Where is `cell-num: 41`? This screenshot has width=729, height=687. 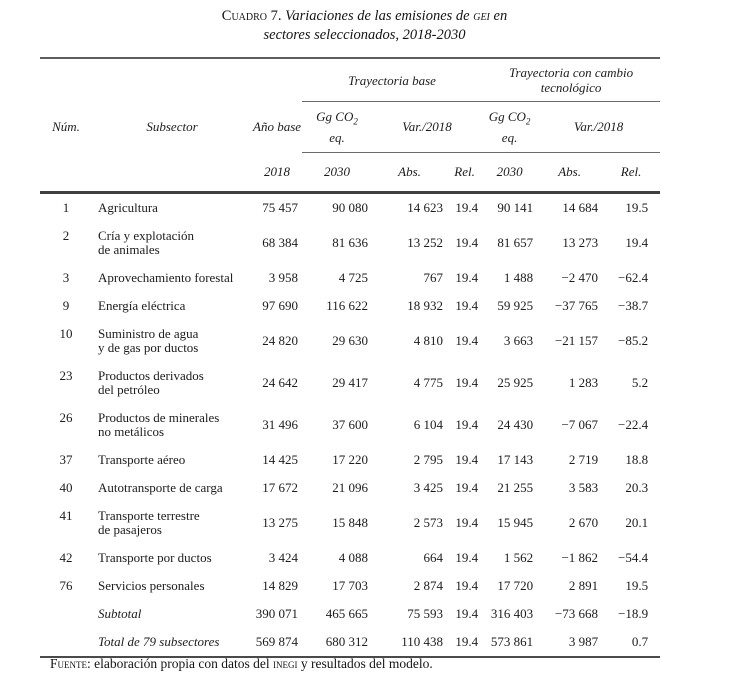
cell-num: 41 is located at coordinates (66, 515).